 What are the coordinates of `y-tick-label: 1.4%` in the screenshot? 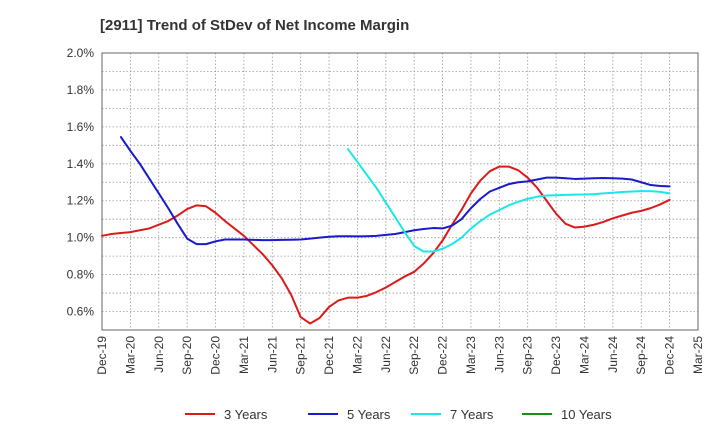 It's located at (81, 164).